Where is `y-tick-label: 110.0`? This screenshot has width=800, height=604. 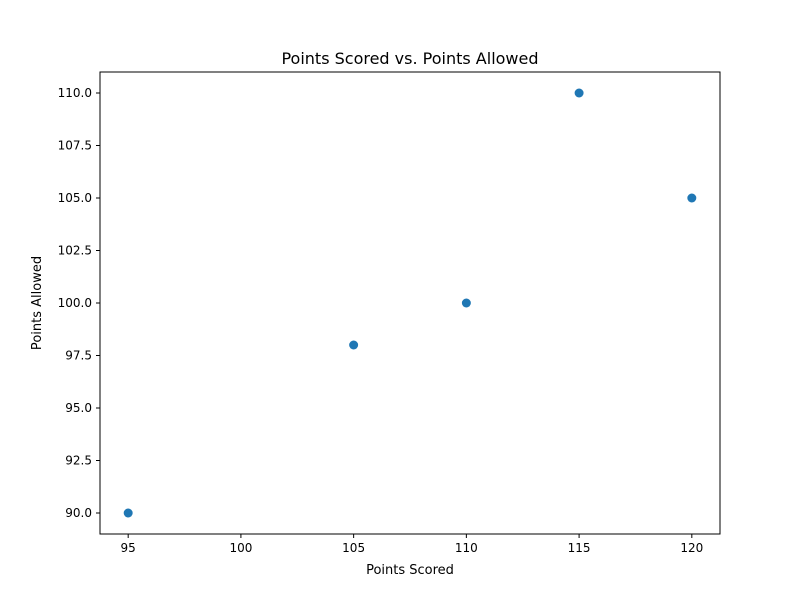 y-tick-label: 110.0 is located at coordinates (75, 93).